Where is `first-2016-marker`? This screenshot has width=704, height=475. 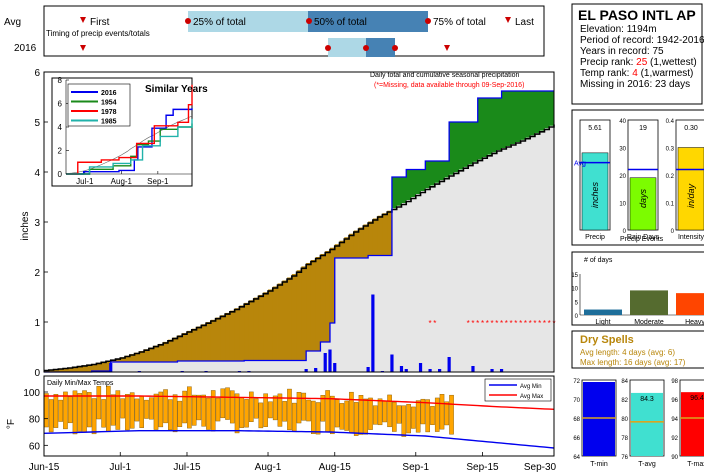
first-2016-marker is located at coordinates (83, 48).